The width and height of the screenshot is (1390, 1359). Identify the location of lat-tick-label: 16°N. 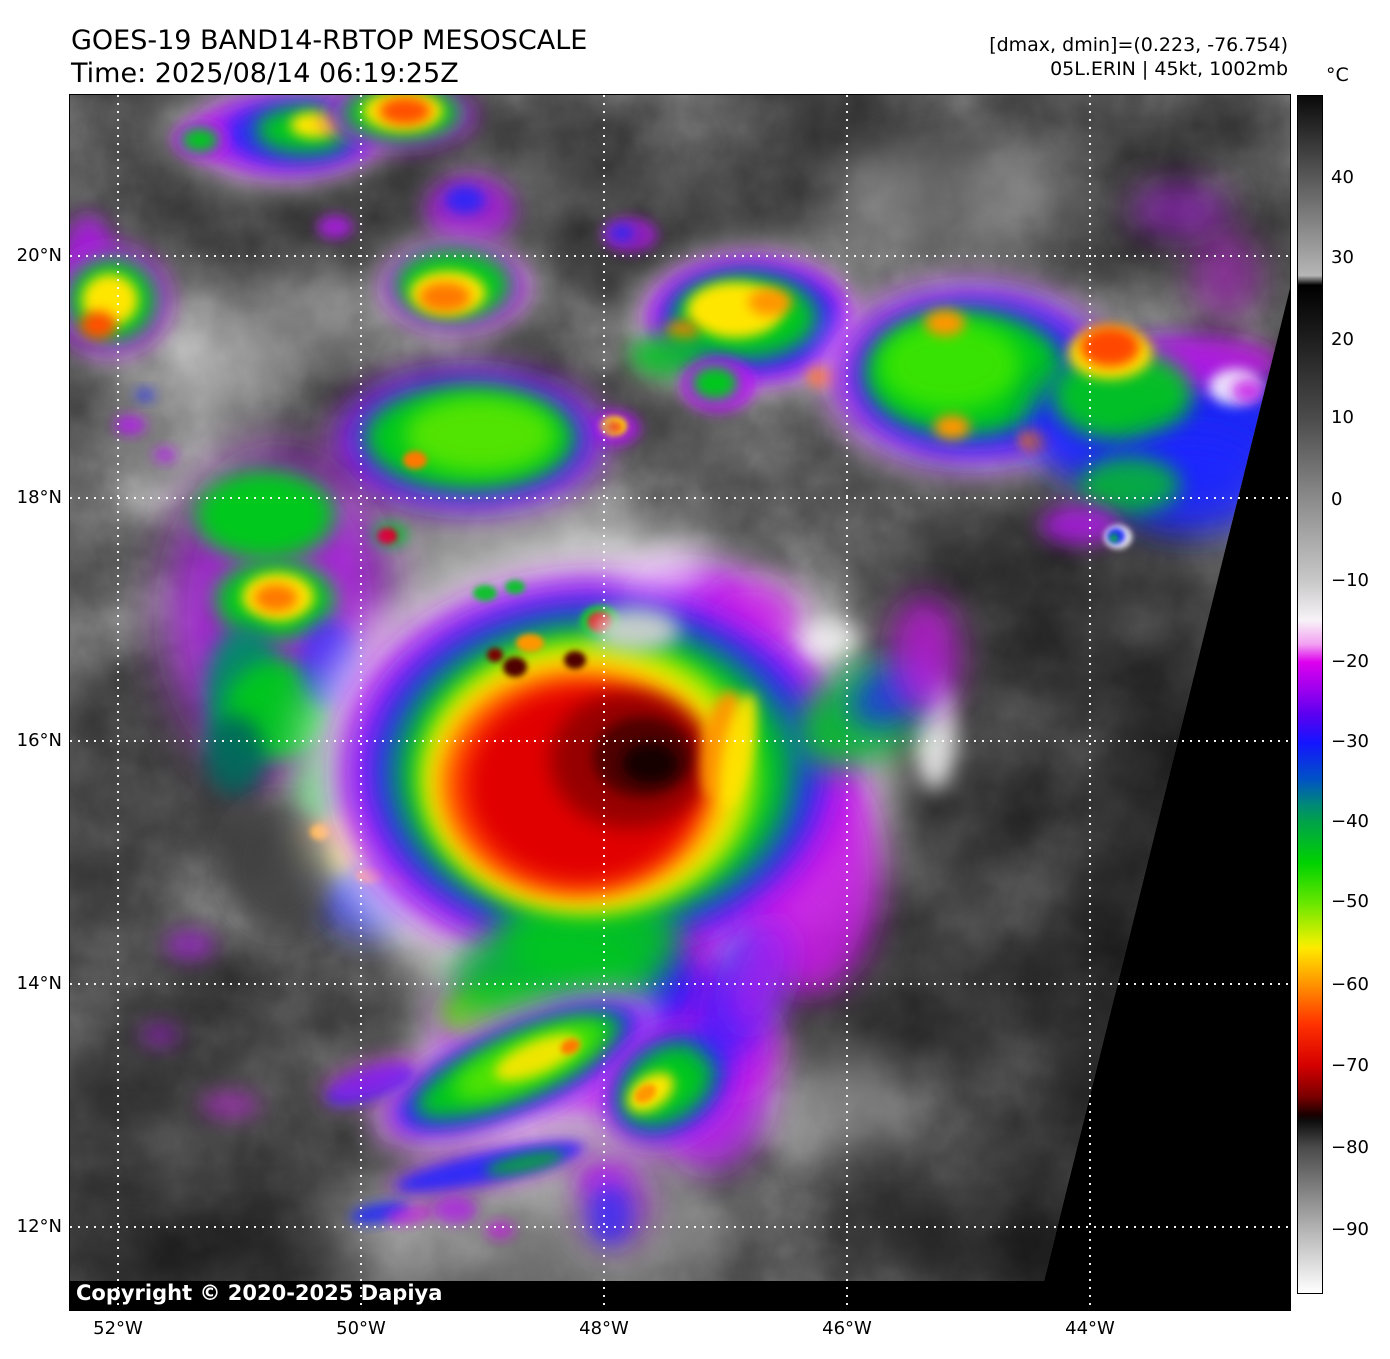
(39, 740).